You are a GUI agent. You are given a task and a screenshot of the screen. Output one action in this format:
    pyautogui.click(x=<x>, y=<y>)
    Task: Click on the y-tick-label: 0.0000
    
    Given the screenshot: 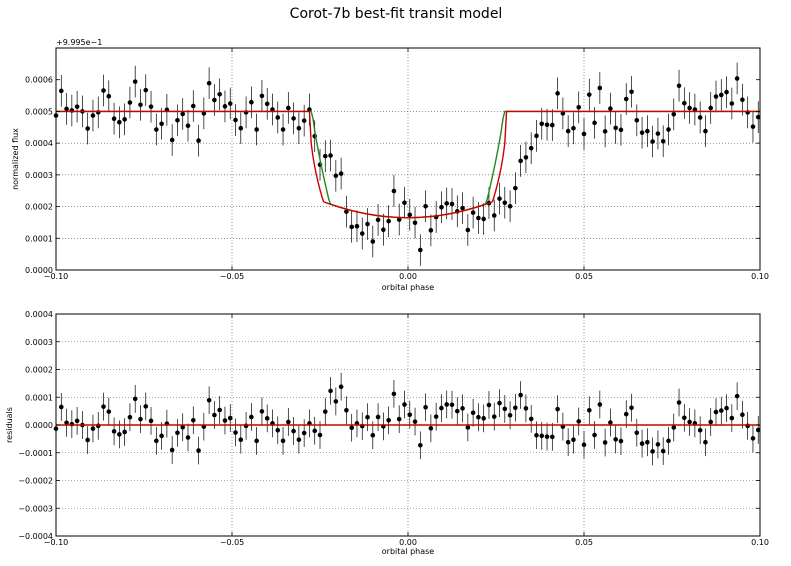 What is the action you would take?
    pyautogui.click(x=39, y=270)
    